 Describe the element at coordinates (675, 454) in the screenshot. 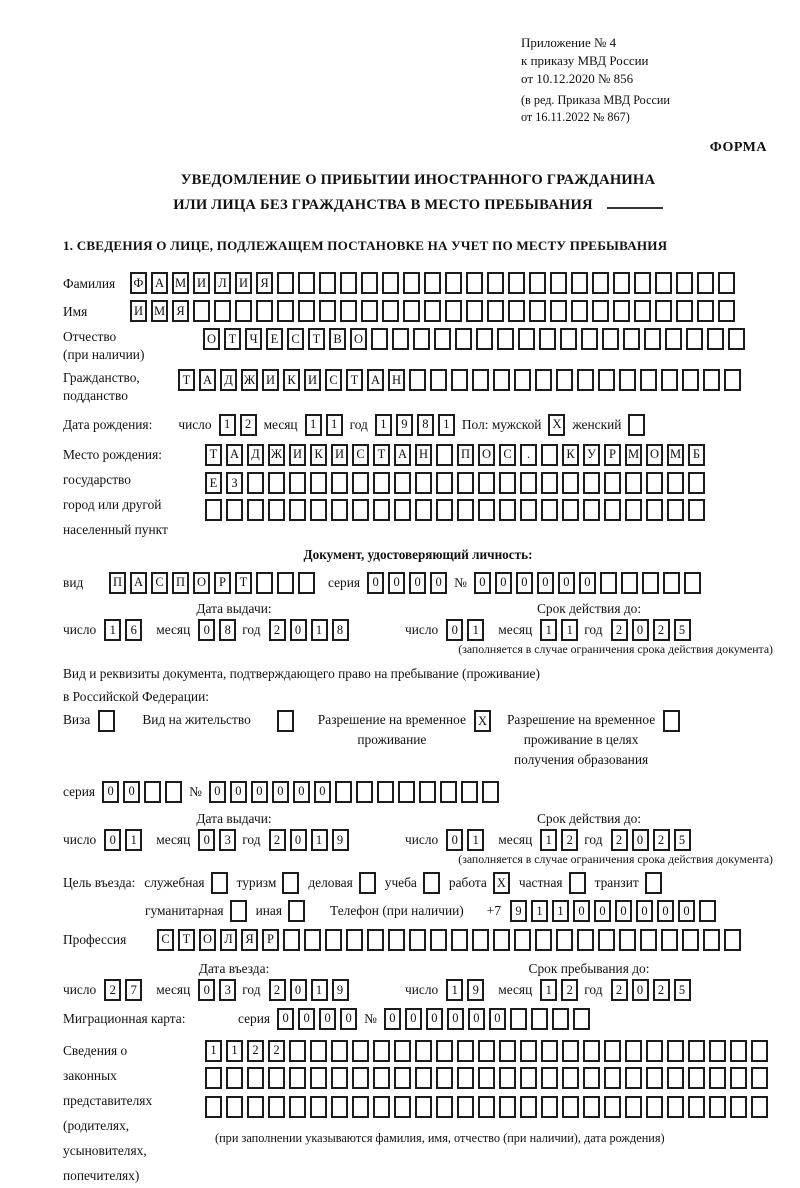

I see `char-box: М` at that location.